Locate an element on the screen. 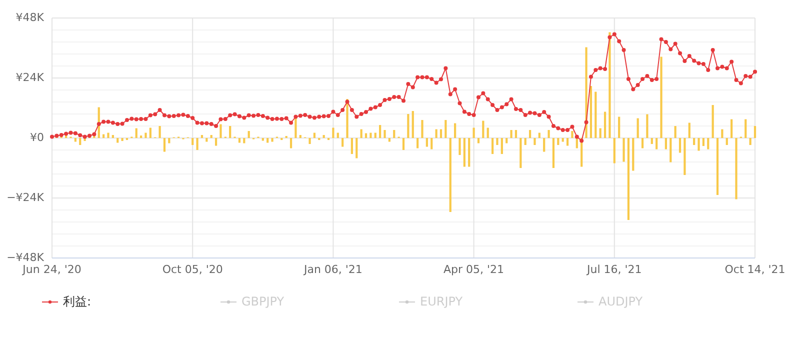  y-tick-label: ¥48K is located at coordinates (30, 17).